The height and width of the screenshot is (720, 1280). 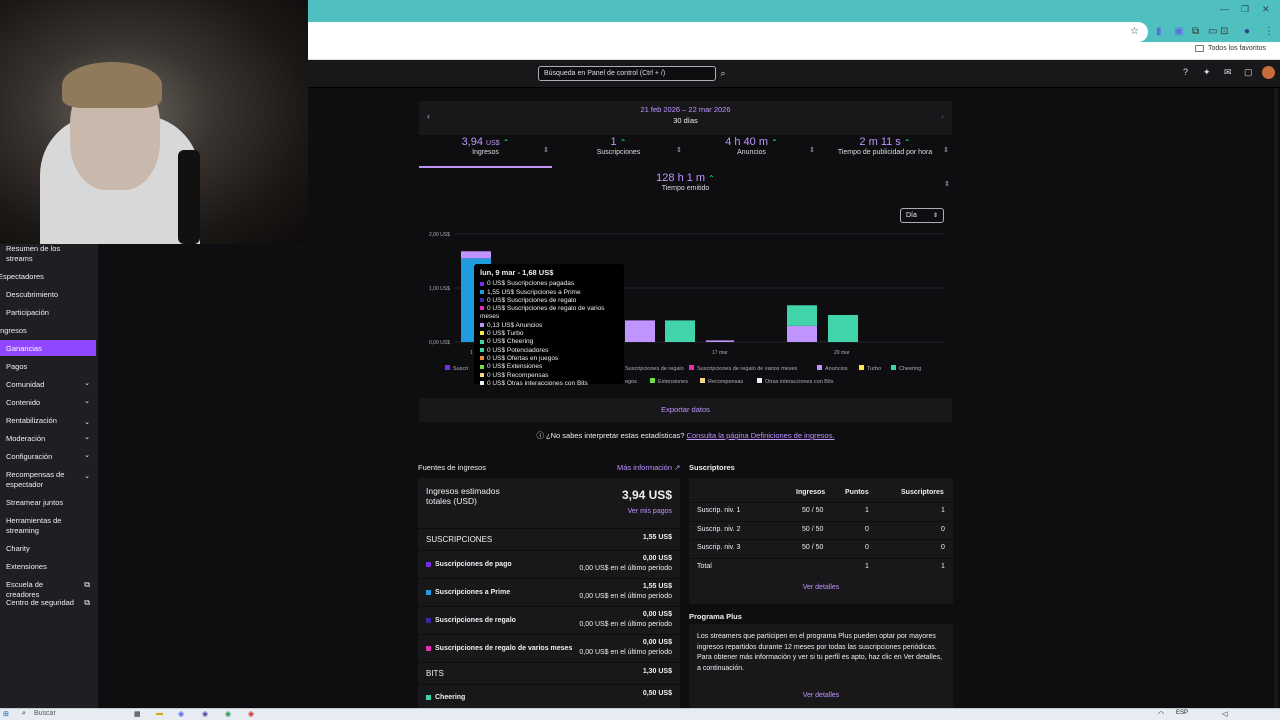 What do you see at coordinates (1266, 9) in the screenshot?
I see `close-icon: ✕` at bounding box center [1266, 9].